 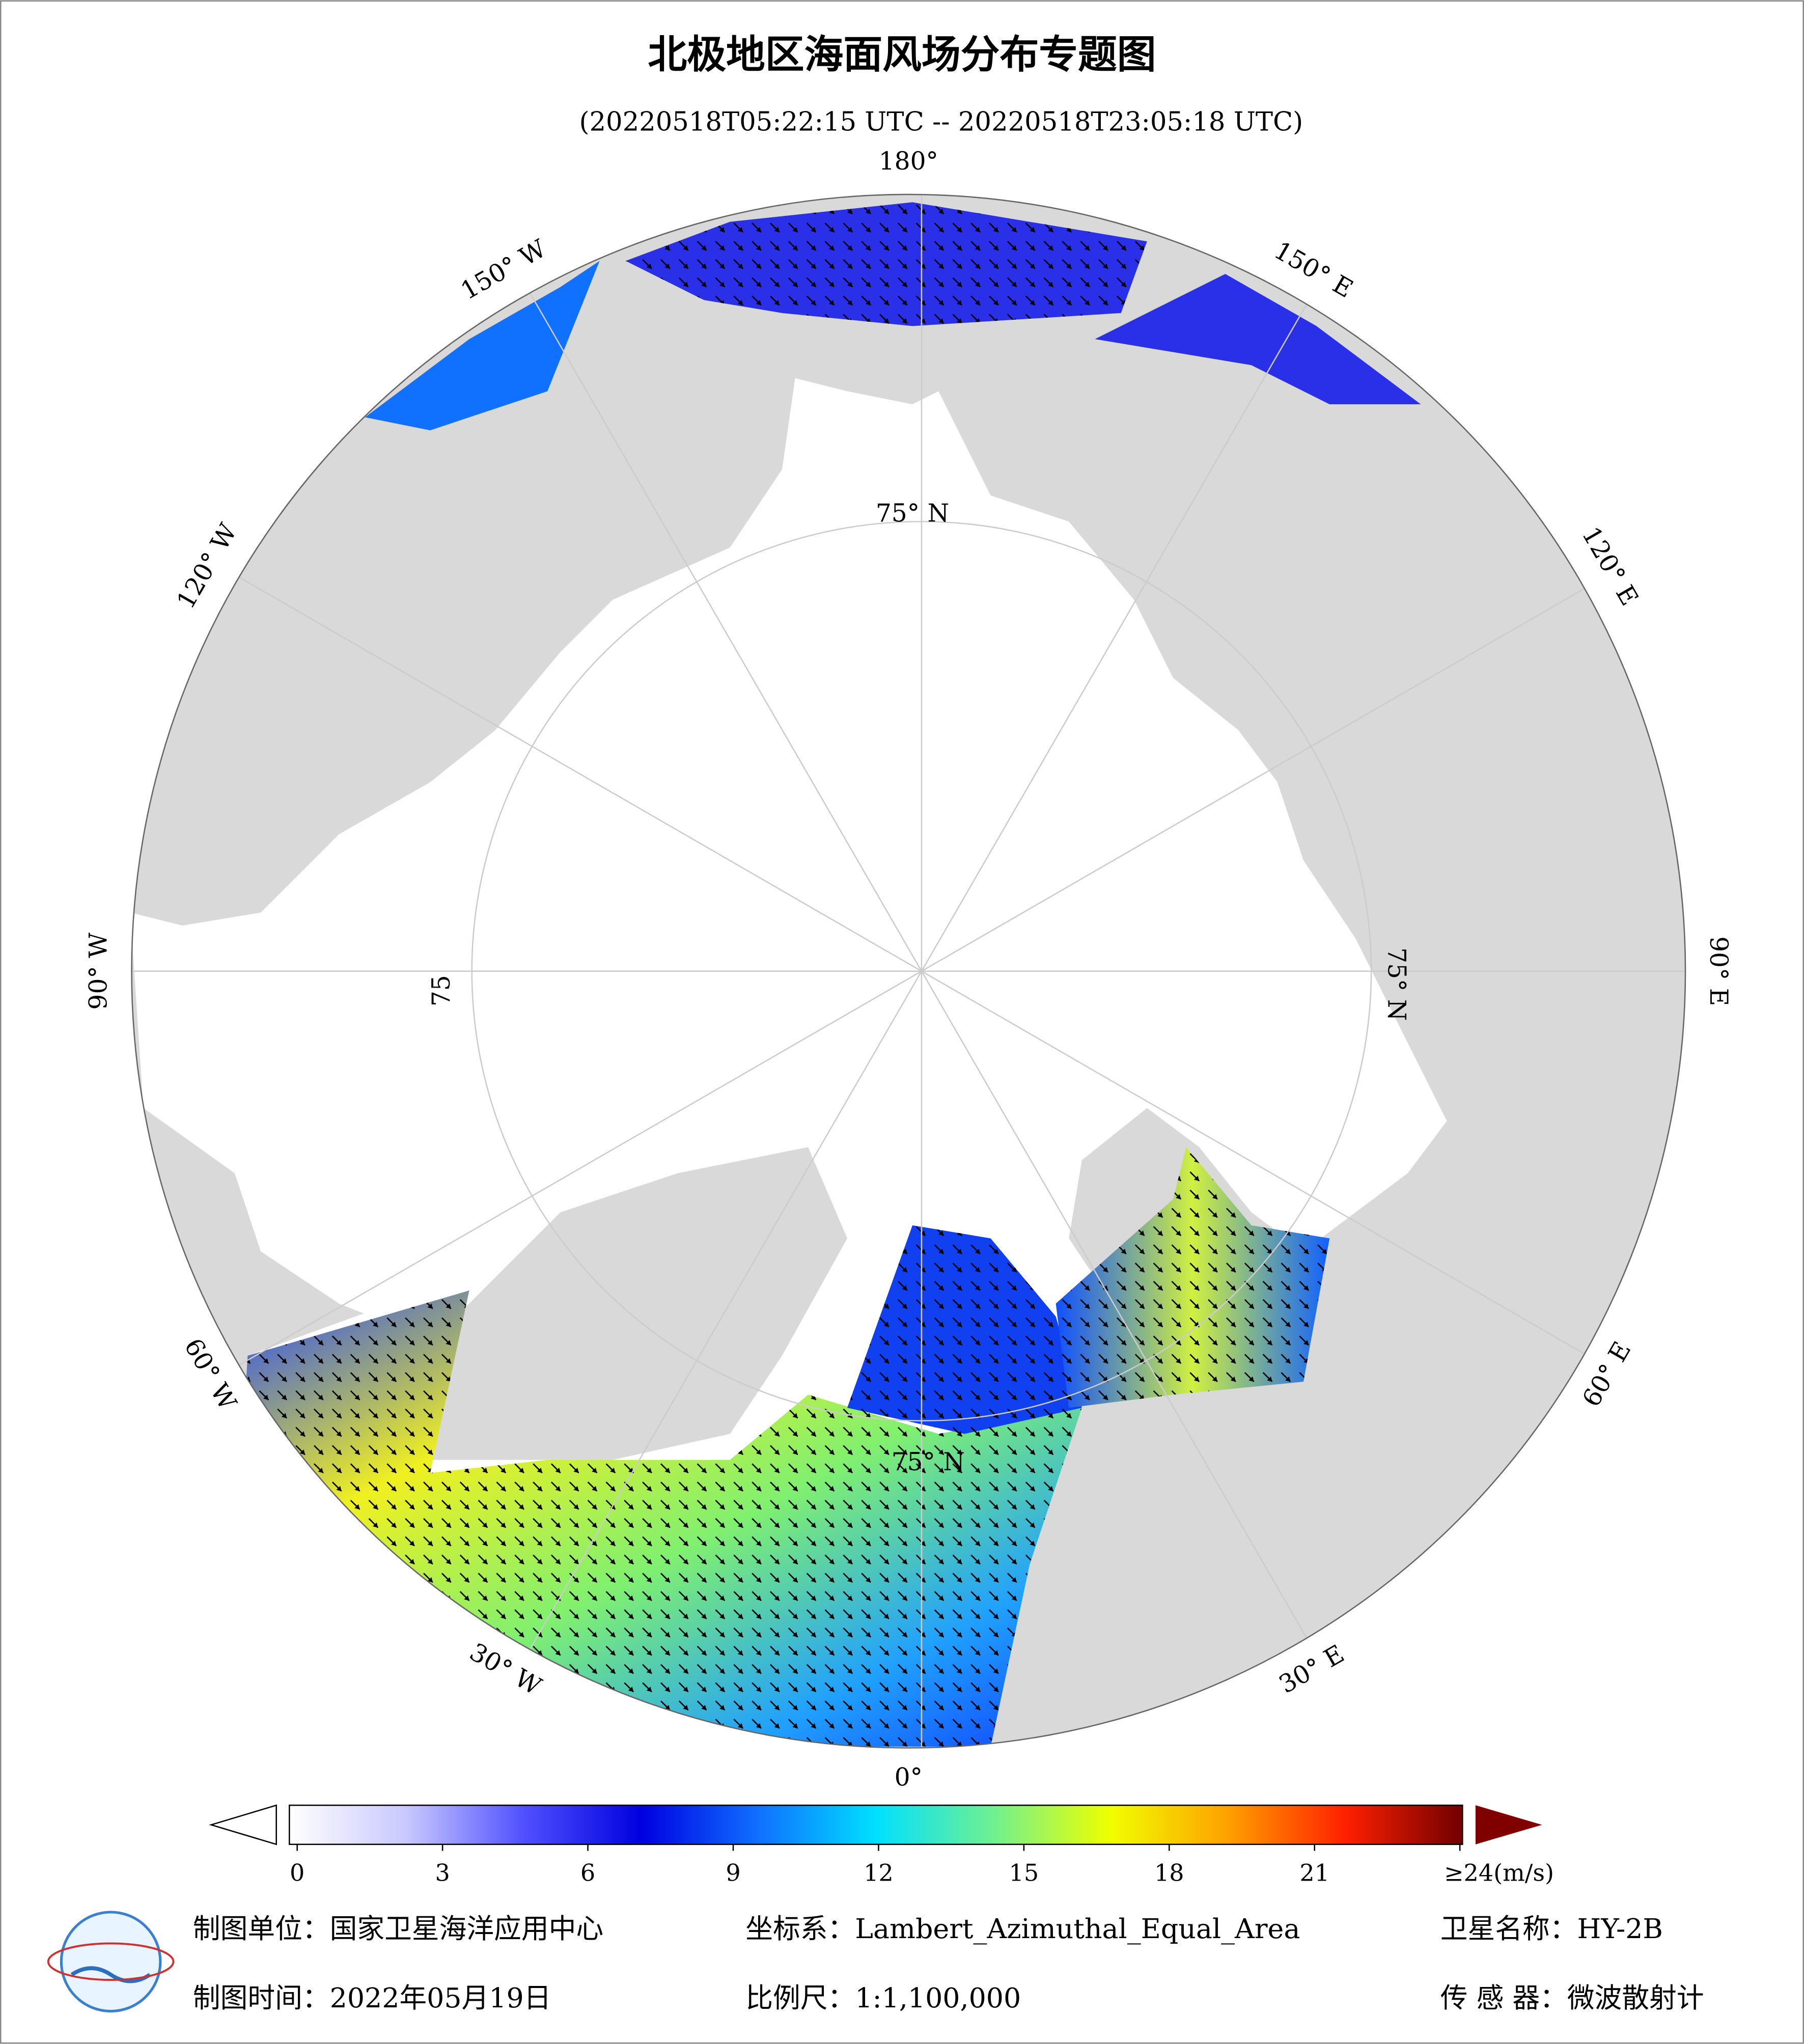 I want to click on colorbar-bar, so click(x=876, y=1824).